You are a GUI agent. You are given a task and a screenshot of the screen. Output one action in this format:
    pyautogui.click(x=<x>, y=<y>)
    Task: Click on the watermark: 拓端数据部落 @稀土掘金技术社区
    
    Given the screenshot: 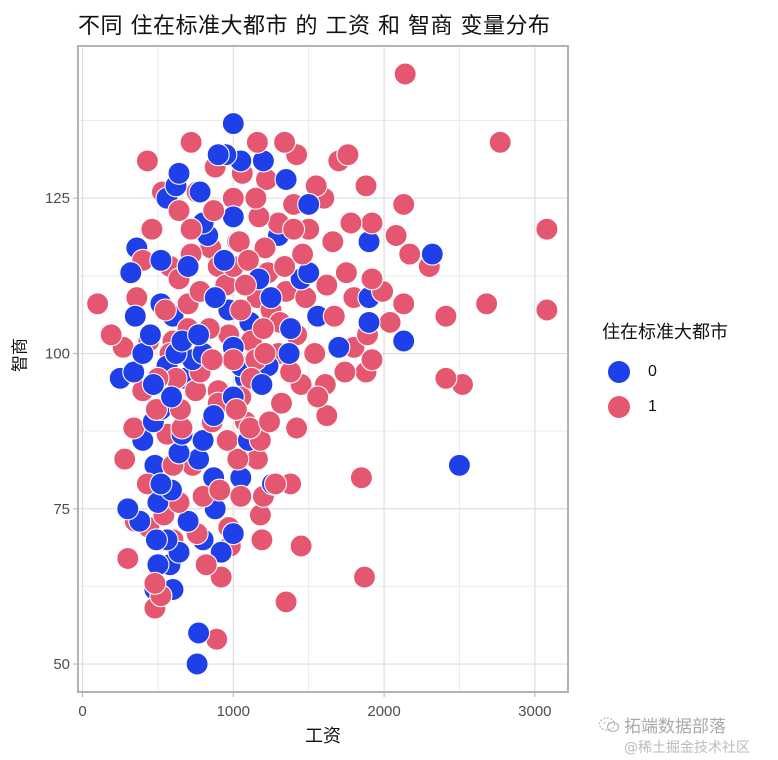 What is the action you would take?
    pyautogui.click(x=674, y=734)
    